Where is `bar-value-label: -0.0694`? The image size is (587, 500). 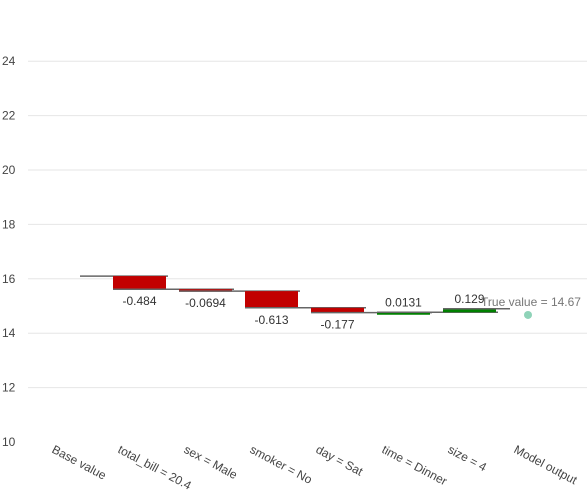
bar-value-label: -0.0694 is located at coordinates (205, 303).